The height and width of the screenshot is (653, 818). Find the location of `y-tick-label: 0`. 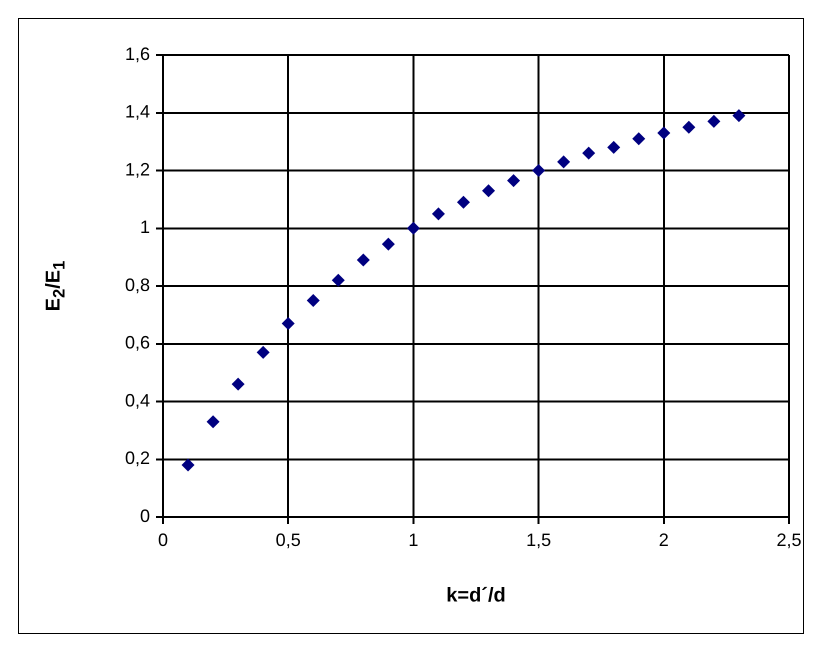

y-tick-label: 0 is located at coordinates (145, 516).